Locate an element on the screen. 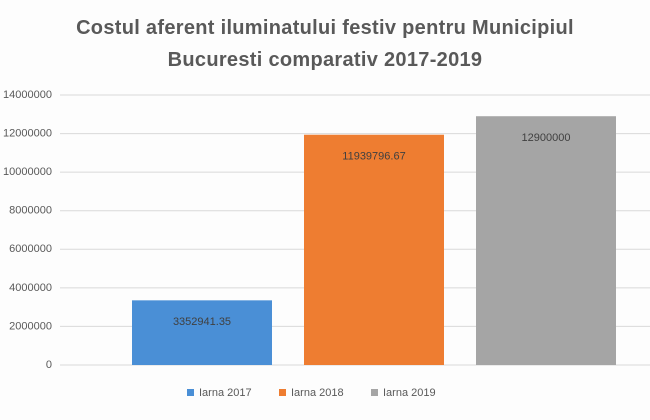  y-tick-label: 10000000 is located at coordinates (27, 172).